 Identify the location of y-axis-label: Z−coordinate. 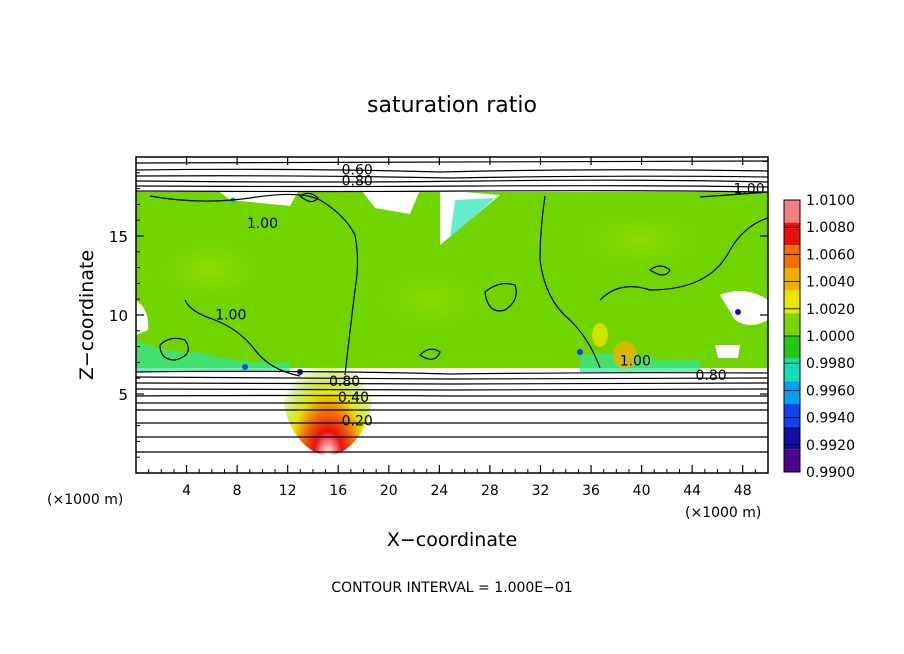
(87, 315).